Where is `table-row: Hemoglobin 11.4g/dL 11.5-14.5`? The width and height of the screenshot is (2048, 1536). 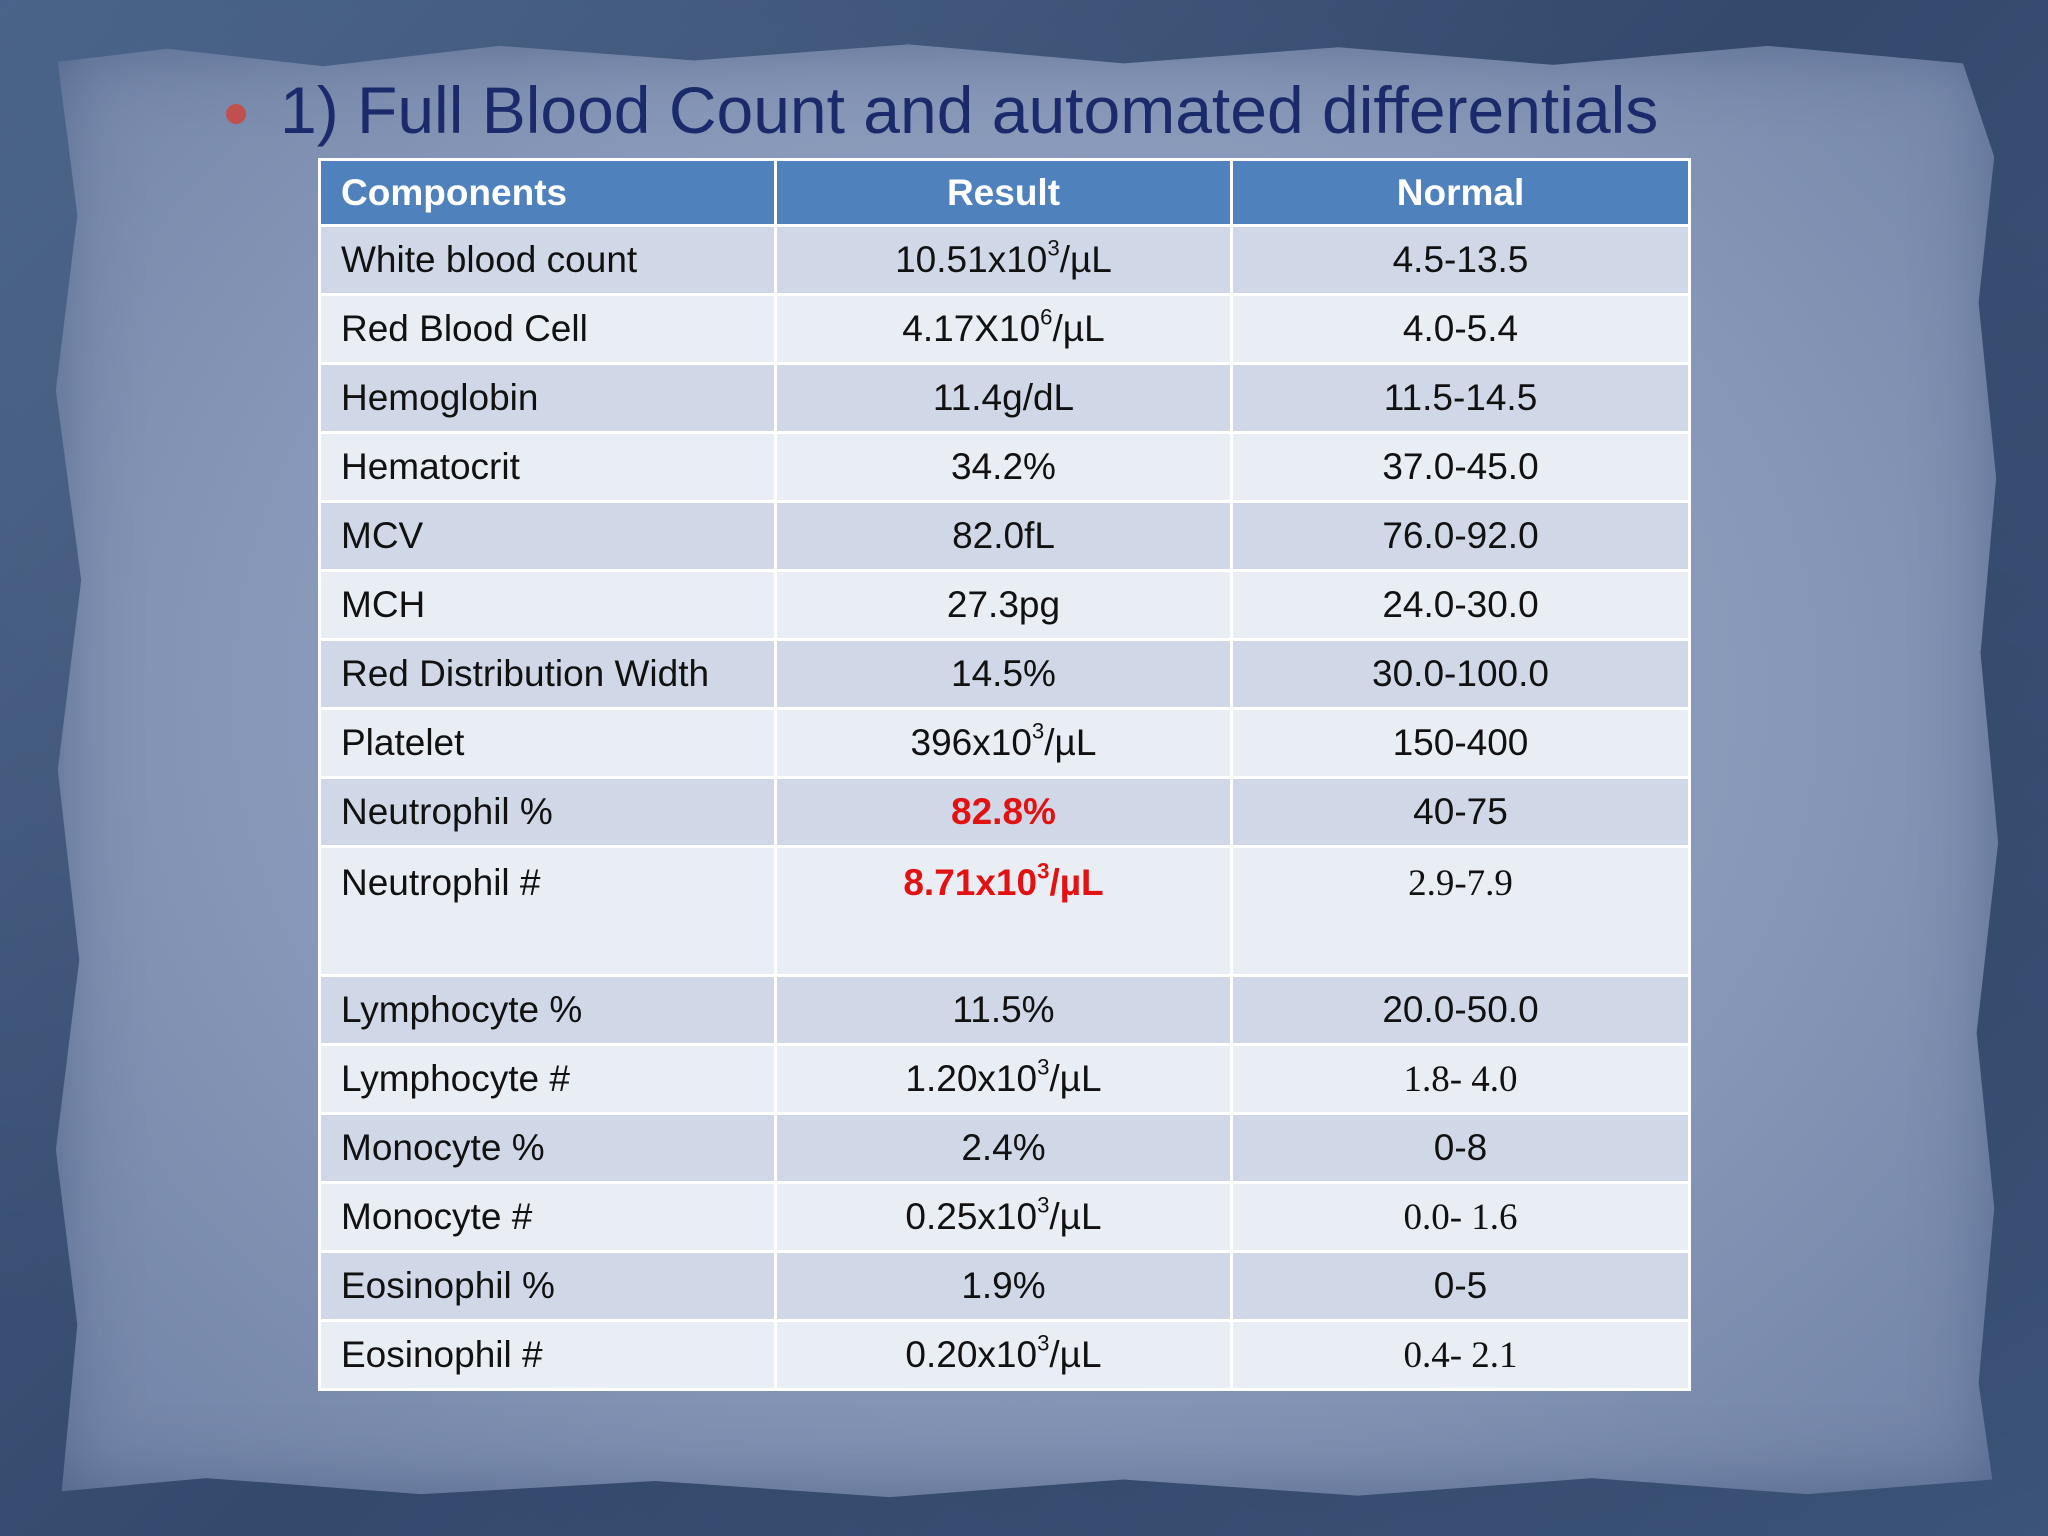 table-row: Hemoglobin 11.4g/dL 11.5-14.5 is located at coordinates (1004, 398).